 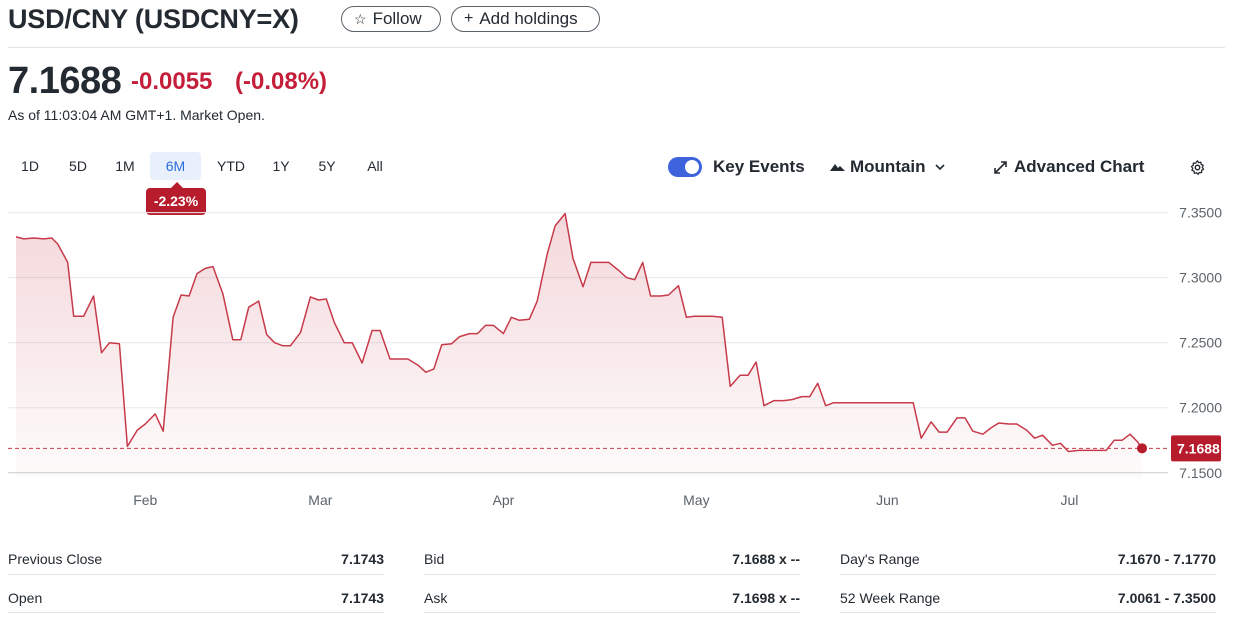 I want to click on plus-icon: +, so click(x=469, y=18).